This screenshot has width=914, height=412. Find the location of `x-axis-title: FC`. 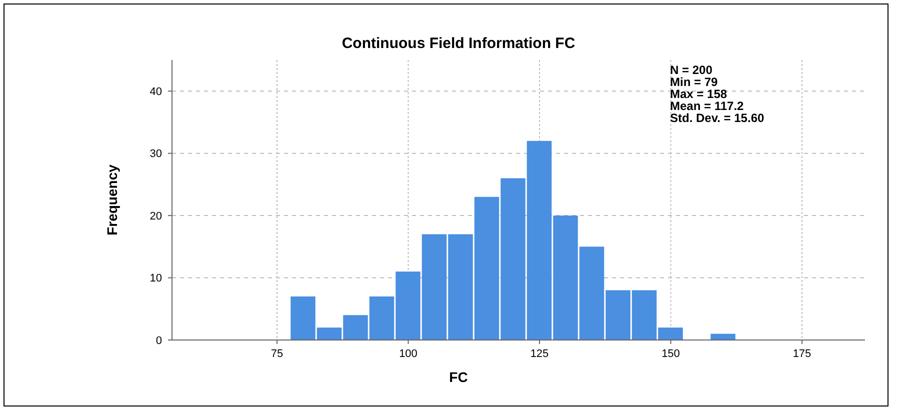

x-axis-title: FC is located at coordinates (458, 377).